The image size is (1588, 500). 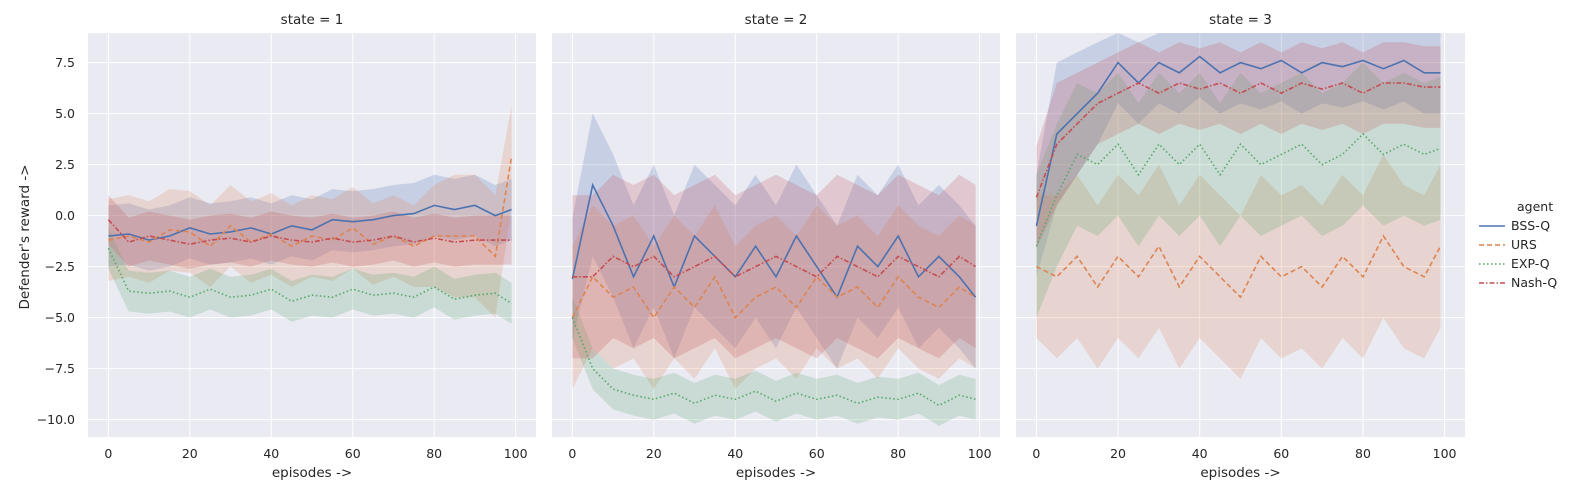 I want to click on legend-title: agent, so click(x=1535, y=206).